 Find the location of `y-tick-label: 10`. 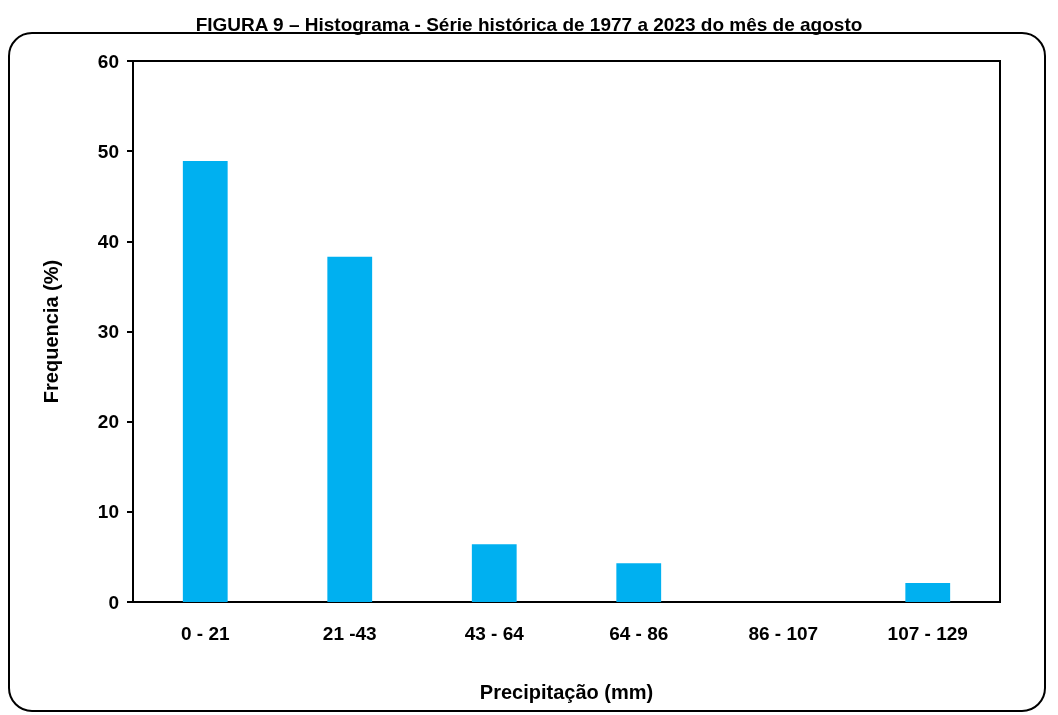

y-tick-label: 10 is located at coordinates (108, 512).